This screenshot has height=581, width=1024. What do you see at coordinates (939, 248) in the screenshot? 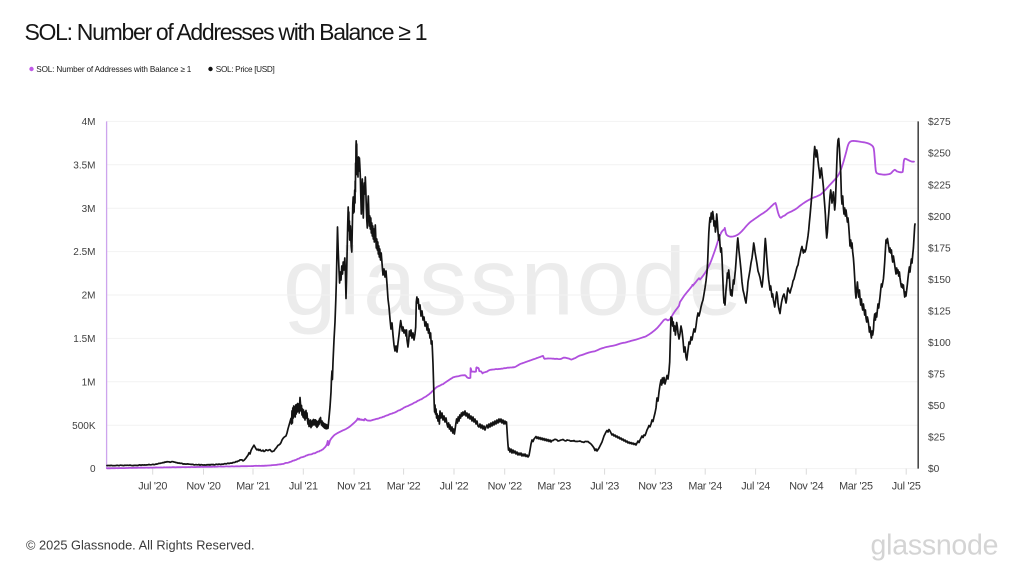
I see `svg-text: $175` at bounding box center [939, 248].